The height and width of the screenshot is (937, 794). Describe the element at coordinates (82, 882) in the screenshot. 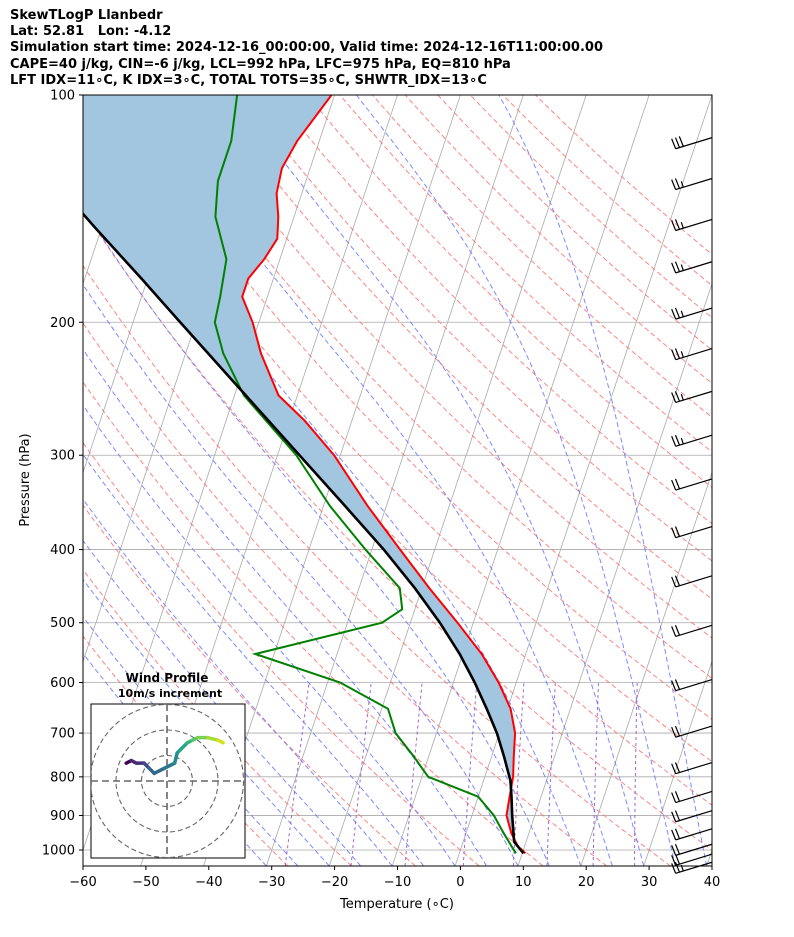

I see `x-tick-label: −60` at that location.